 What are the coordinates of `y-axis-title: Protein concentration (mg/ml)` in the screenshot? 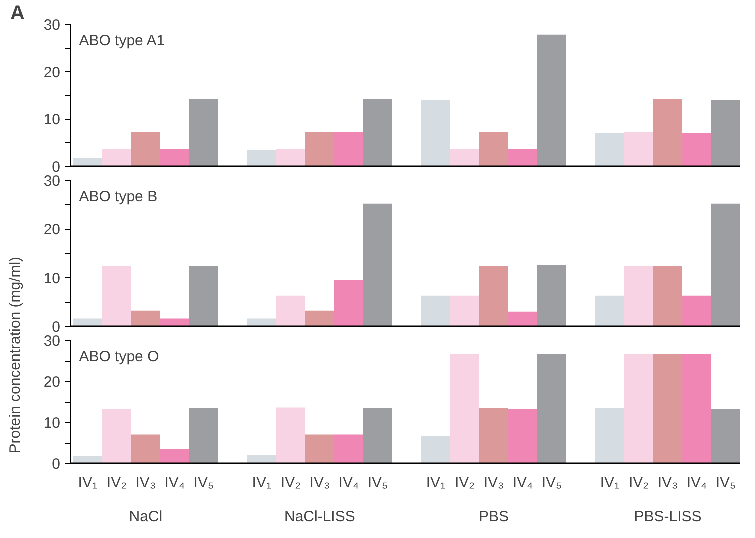 It's located at (15, 355).